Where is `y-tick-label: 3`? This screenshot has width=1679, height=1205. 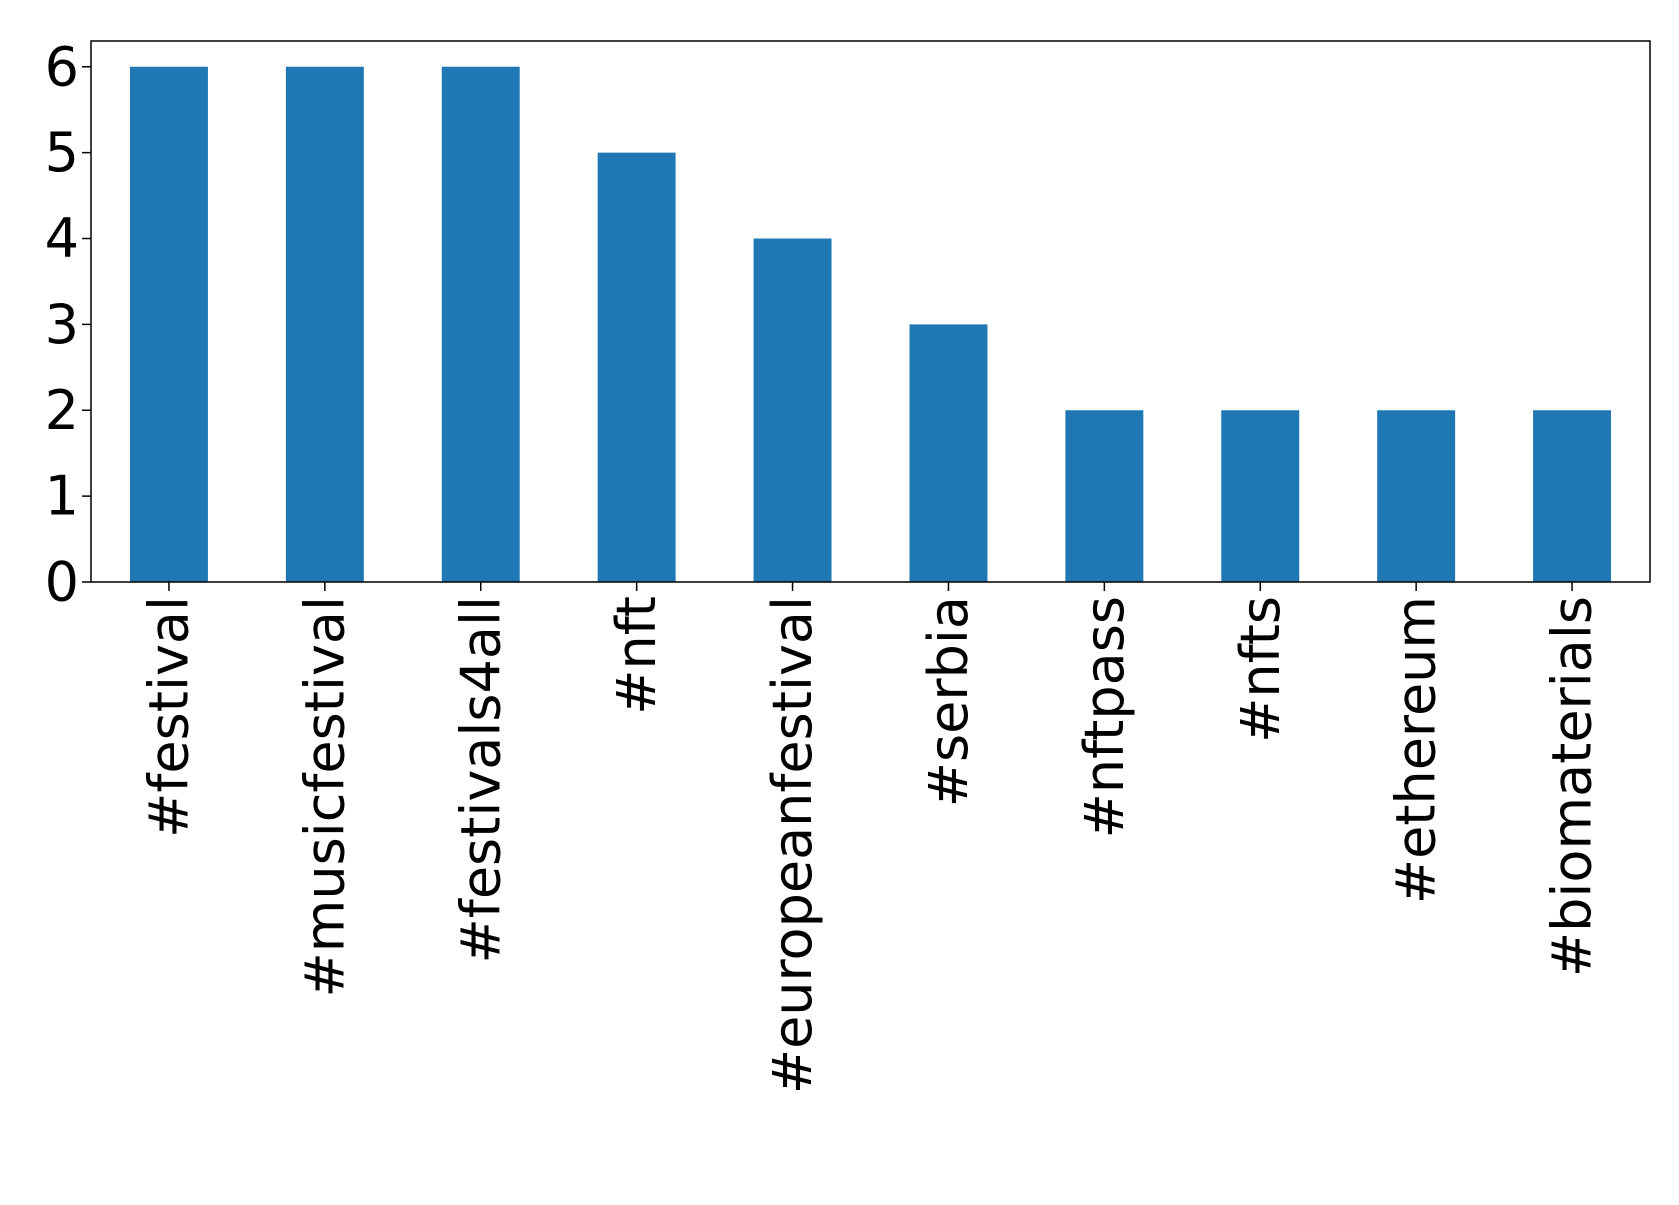 y-tick-label: 3 is located at coordinates (62, 324).